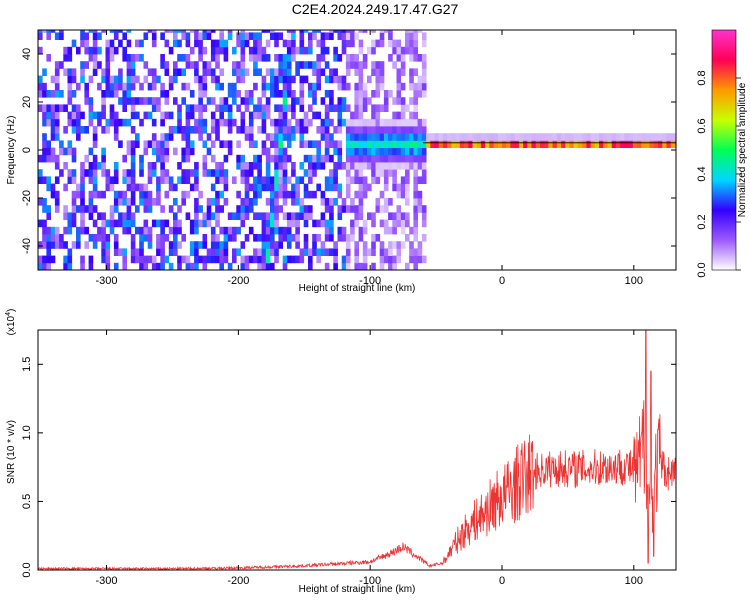 This screenshot has height=600, width=750. Describe the element at coordinates (27, 54) in the screenshot. I see `y-tick-label: 40` at that location.